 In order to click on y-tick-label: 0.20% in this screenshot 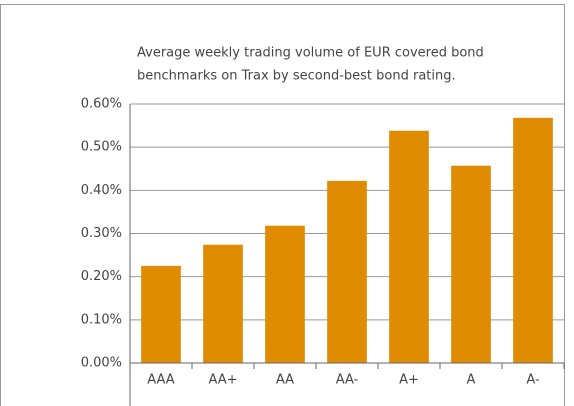, I will do `click(101, 276)`.